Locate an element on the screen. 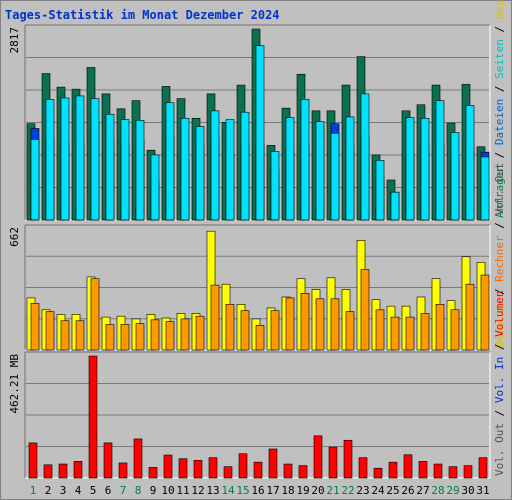 The height and width of the screenshot is (500, 512). day-label-22: 22 is located at coordinates (347, 490).